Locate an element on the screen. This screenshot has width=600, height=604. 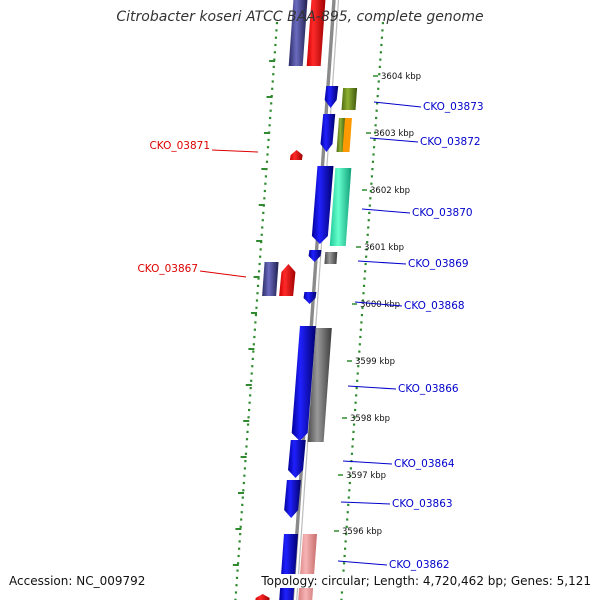
gene-label-right: CKO_03864 is located at coordinates (424, 464).